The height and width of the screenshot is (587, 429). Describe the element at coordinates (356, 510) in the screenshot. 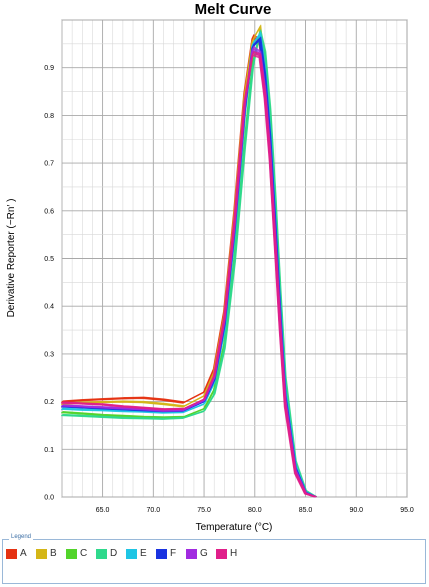

I see `x-tick-label: 90.0` at that location.